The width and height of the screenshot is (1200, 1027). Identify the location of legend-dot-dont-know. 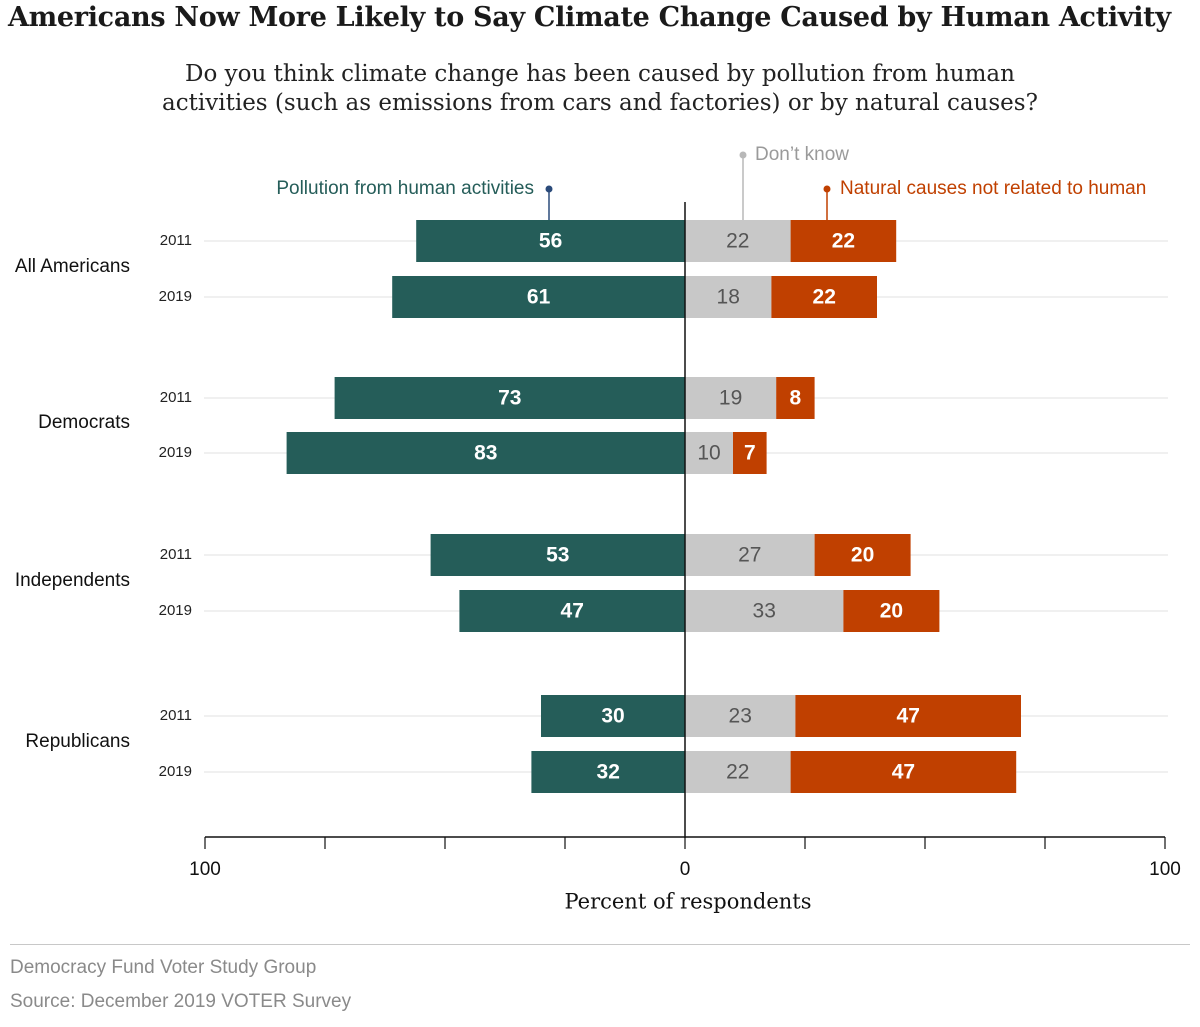
(743, 155).